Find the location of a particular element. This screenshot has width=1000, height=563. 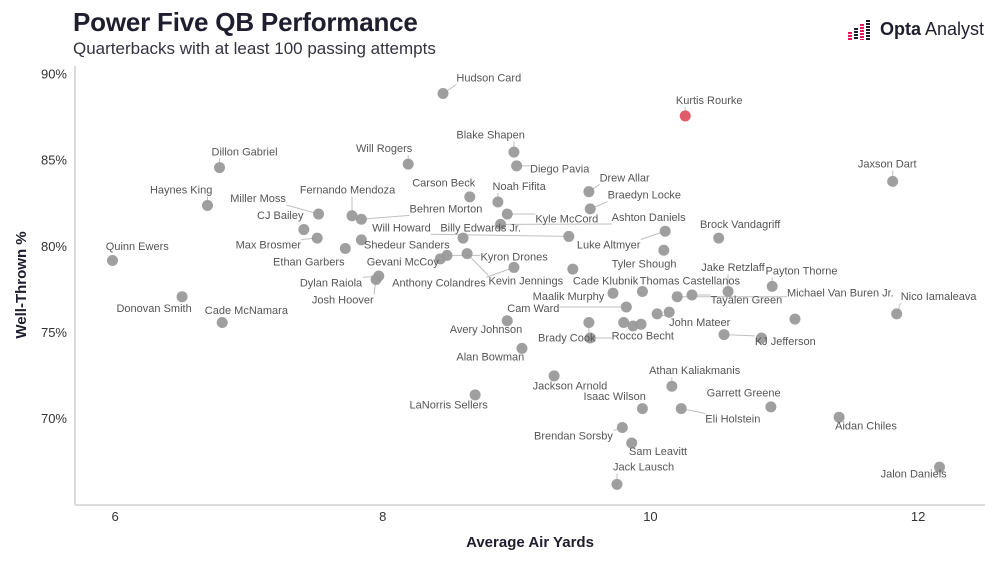

point-label: Anthony Colandres is located at coordinates (439, 283).